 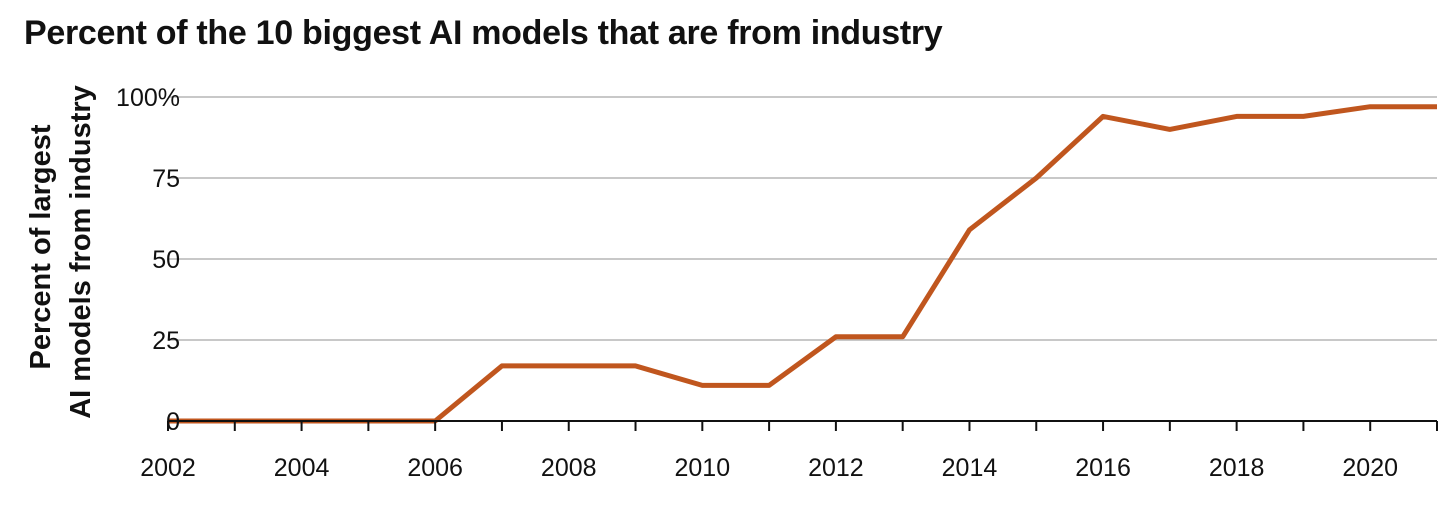 What do you see at coordinates (81, 252) in the screenshot?
I see `y-axis-label-line2: AI models from industry` at bounding box center [81, 252].